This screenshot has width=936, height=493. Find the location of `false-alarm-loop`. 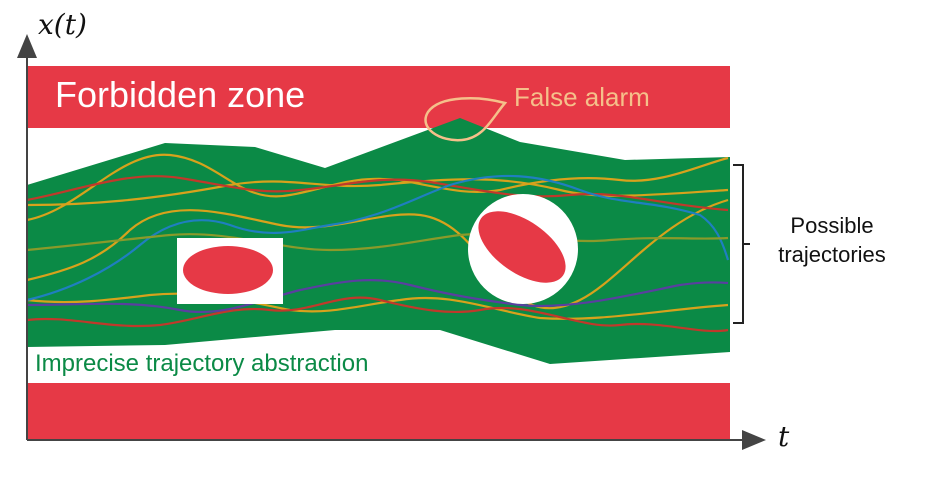

false-alarm-loop is located at coordinates (466, 119).